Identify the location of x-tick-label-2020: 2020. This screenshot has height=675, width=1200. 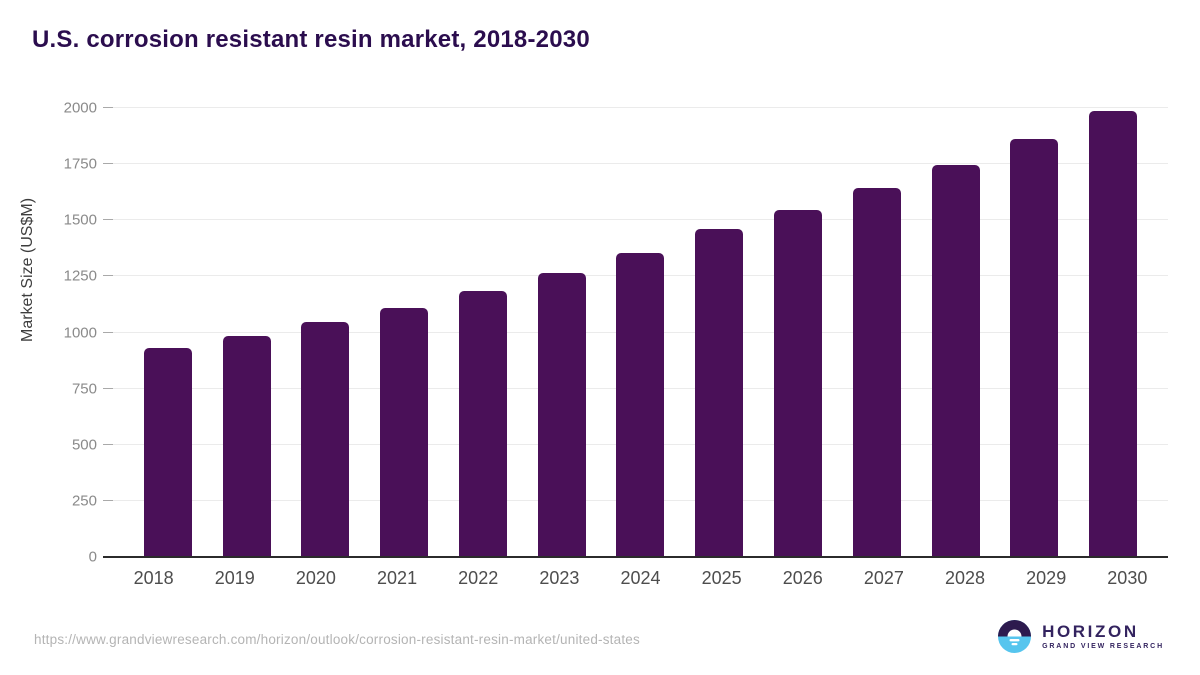
(315, 578).